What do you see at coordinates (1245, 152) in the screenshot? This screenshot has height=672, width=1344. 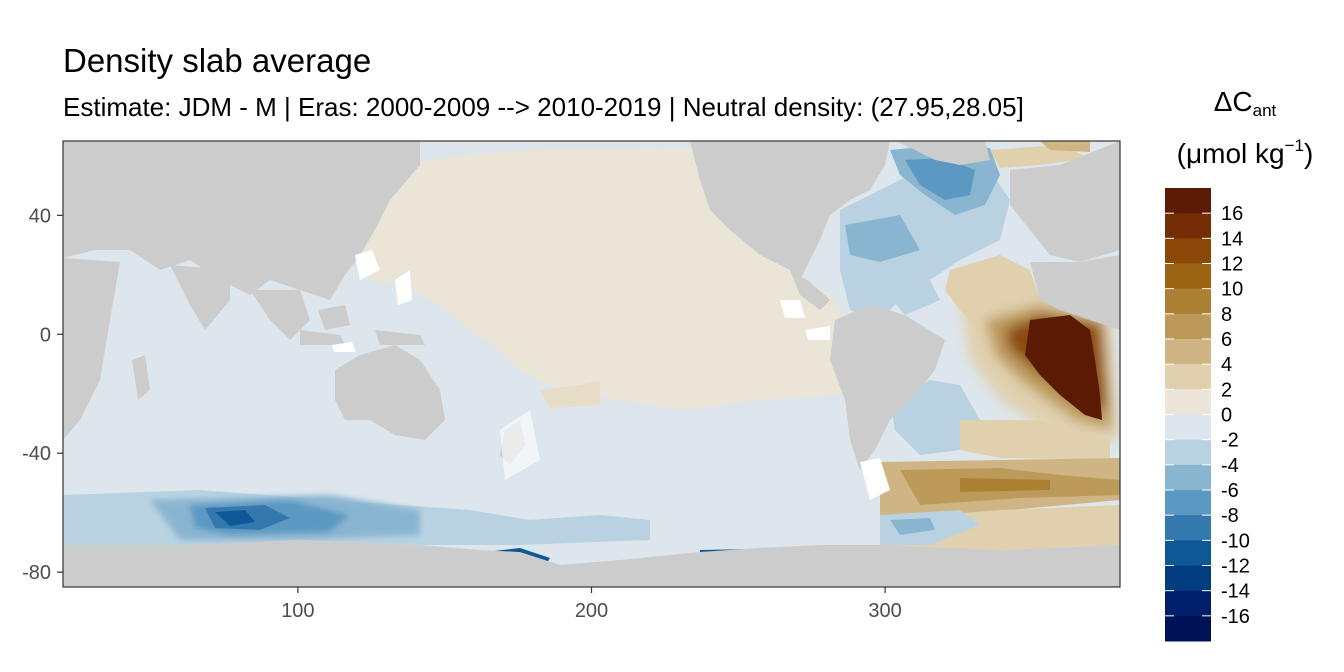 I see `legend-title-unit: (μmol kg−1)` at bounding box center [1245, 152].